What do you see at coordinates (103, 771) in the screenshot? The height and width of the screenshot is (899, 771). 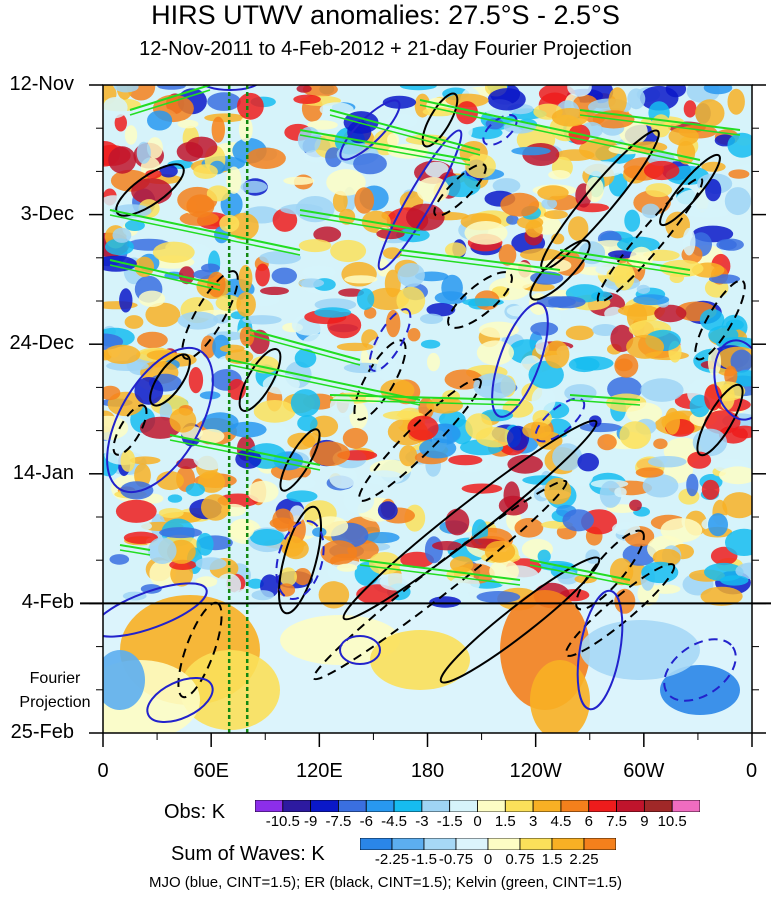 I see `x-tick-label: 0` at bounding box center [103, 771].